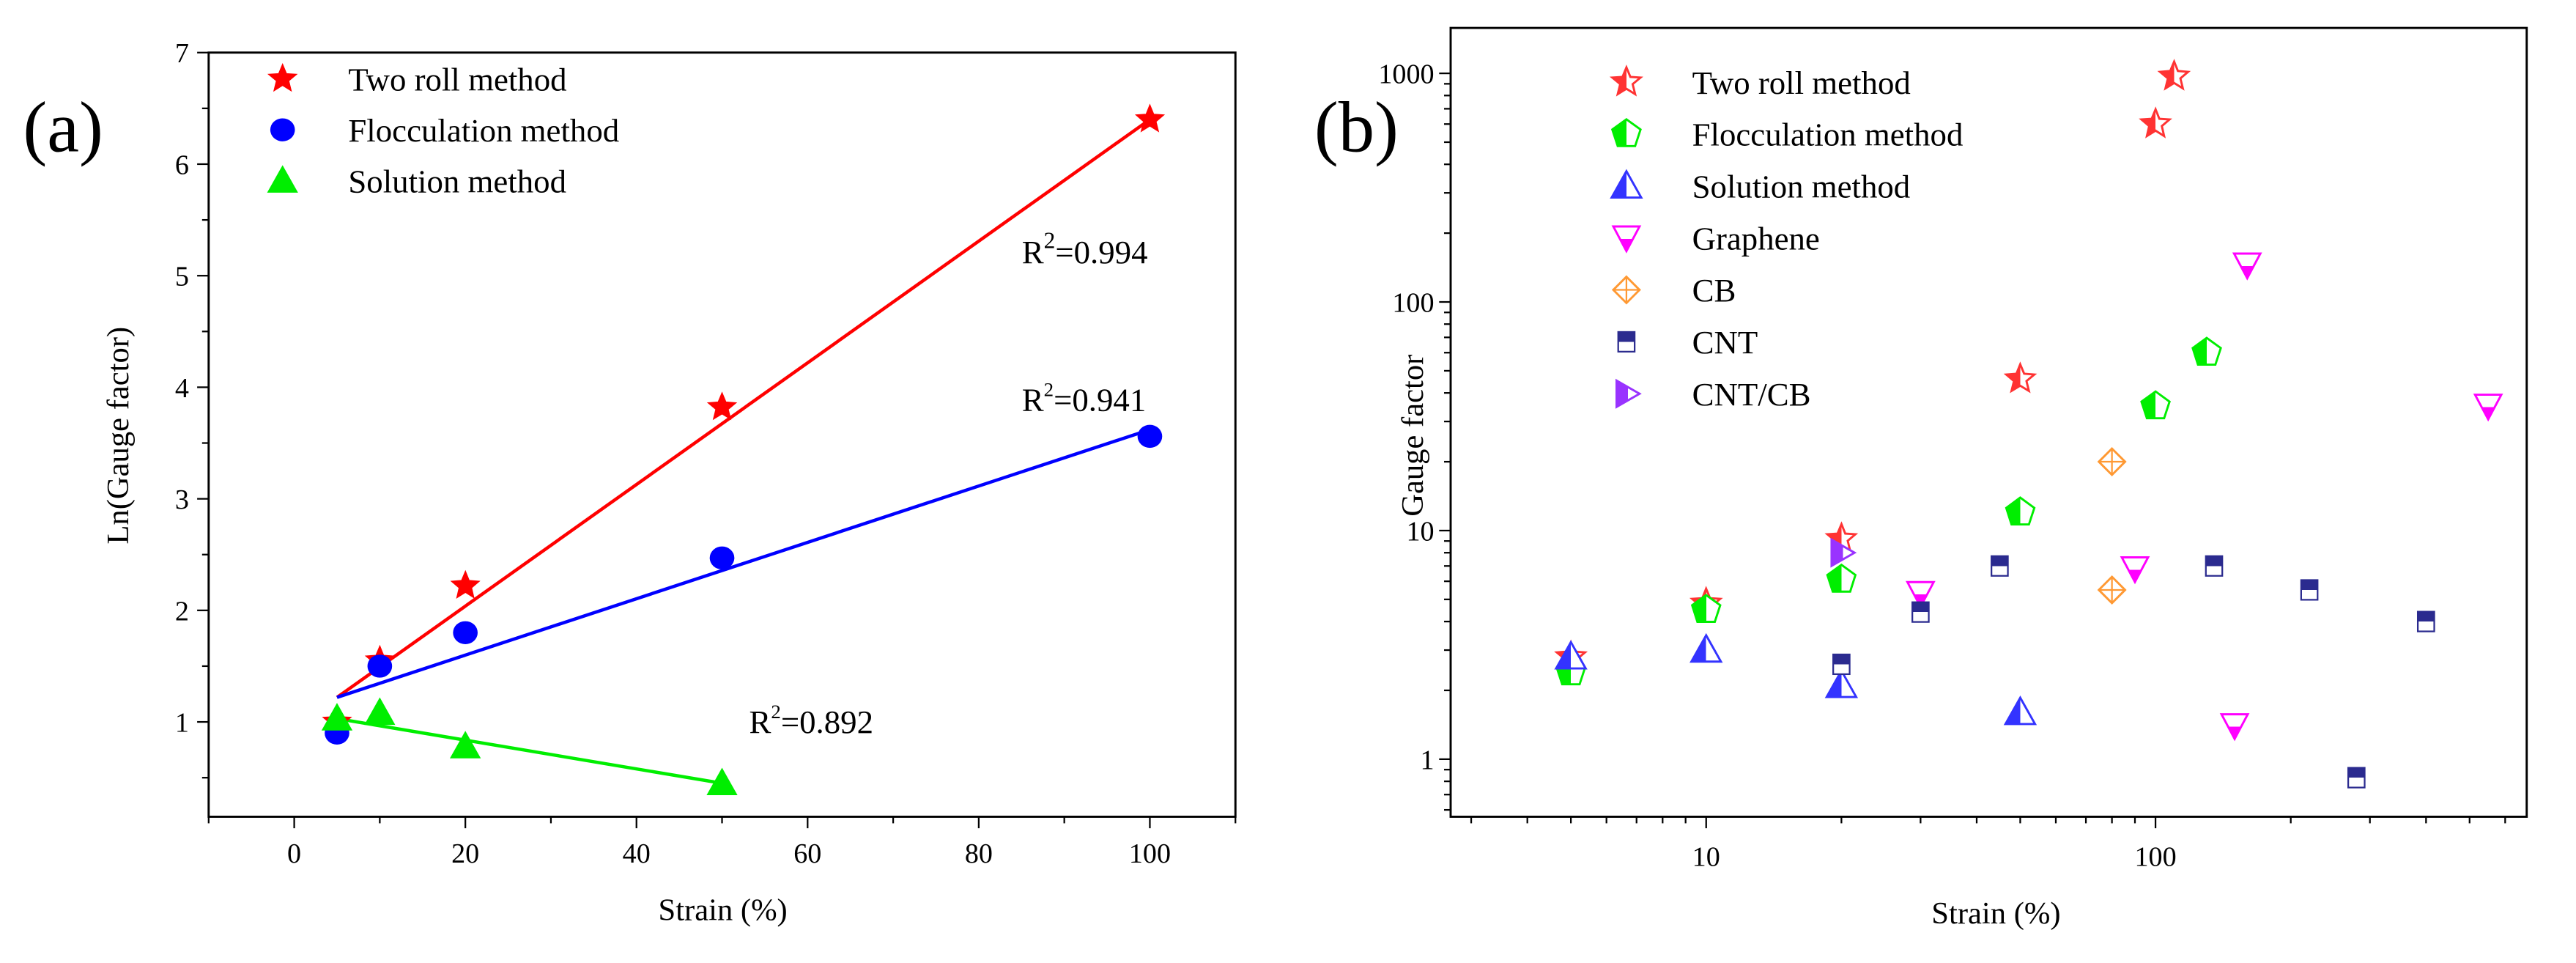 The height and width of the screenshot is (963, 2576). What do you see at coordinates (1725, 342) in the screenshot?
I see `legend-label: CNT` at bounding box center [1725, 342].